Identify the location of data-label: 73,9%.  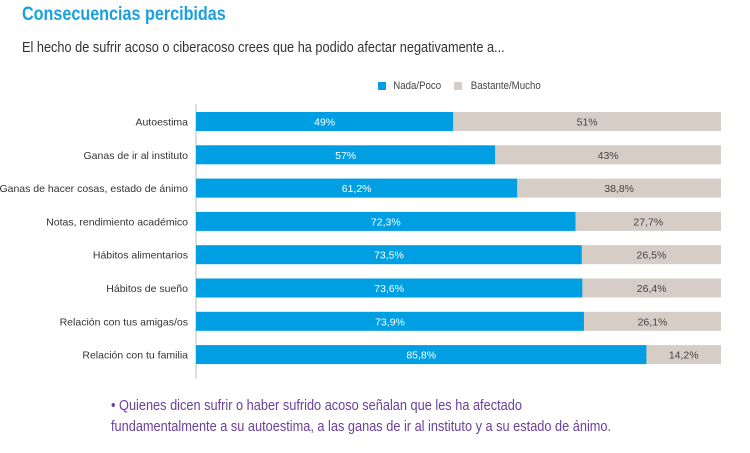
(390, 322).